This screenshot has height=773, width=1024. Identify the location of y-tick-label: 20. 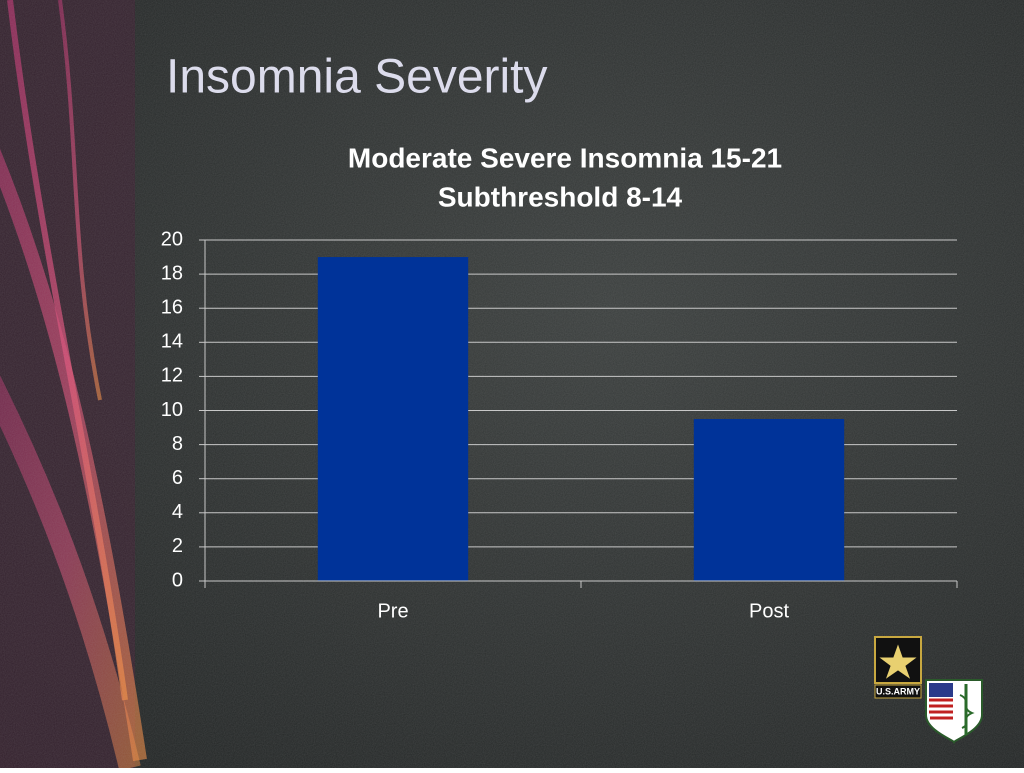
(172, 239).